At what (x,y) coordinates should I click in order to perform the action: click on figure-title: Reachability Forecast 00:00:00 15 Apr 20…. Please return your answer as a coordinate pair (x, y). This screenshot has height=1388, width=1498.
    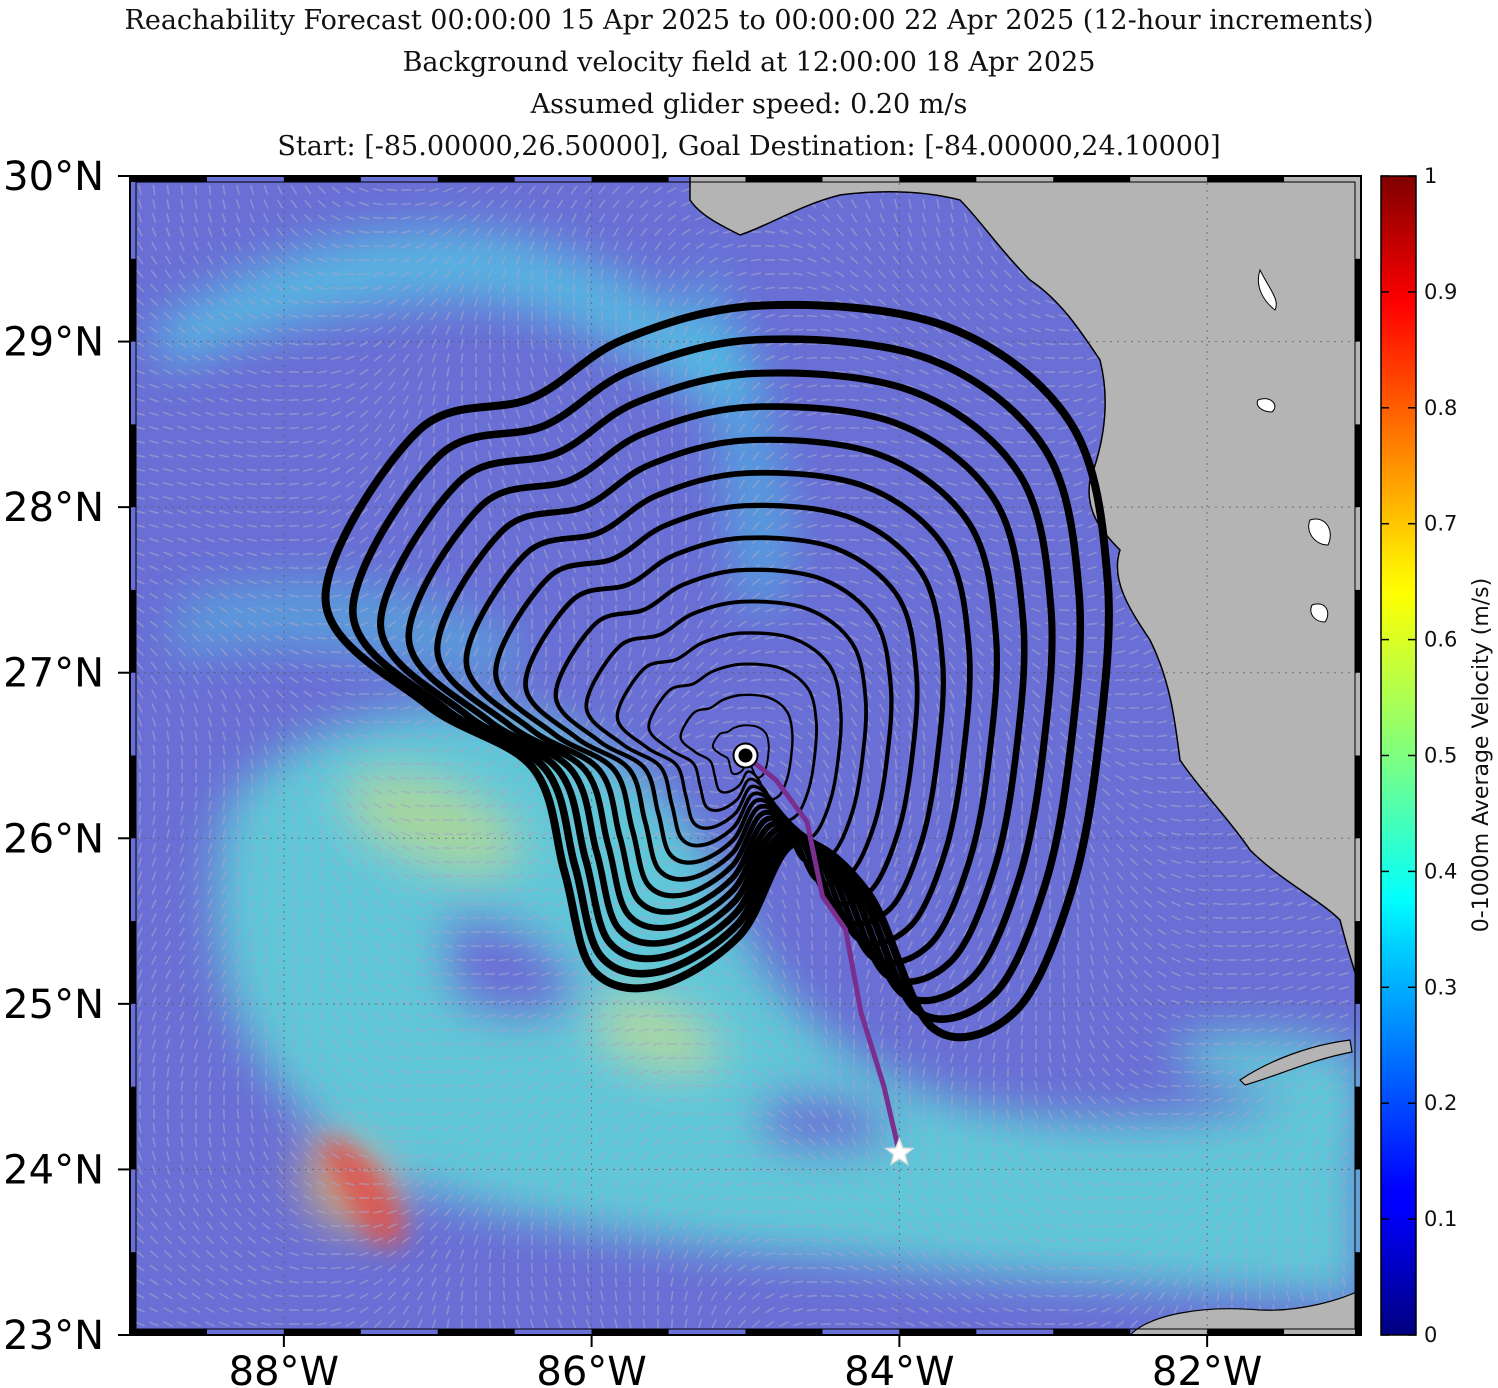
    Looking at the image, I should click on (749, 84).